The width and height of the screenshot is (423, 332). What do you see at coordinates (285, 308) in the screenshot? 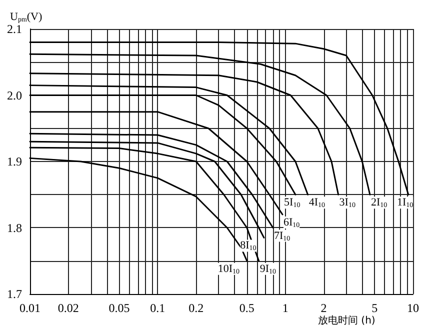
I see `x-tick-label: 1` at bounding box center [285, 308].